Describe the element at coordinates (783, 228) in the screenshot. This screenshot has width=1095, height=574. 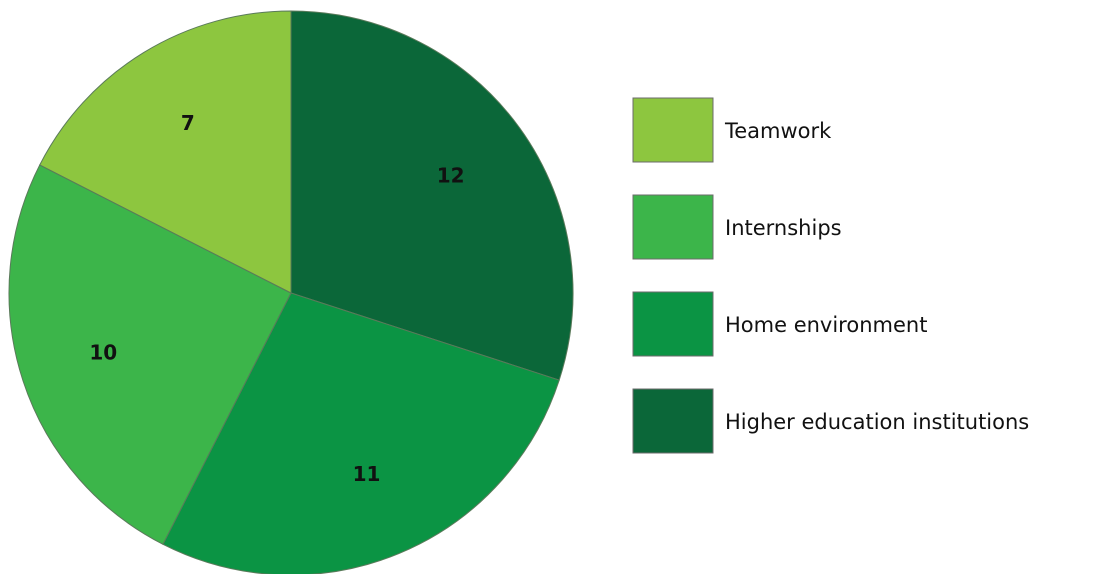
I see `legend-label: Internships` at that location.